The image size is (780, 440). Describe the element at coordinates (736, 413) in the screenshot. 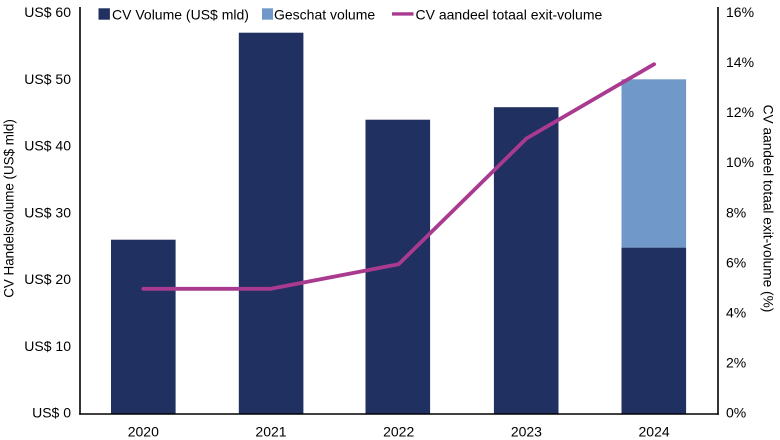

I see `svg-text: 0%` at that location.